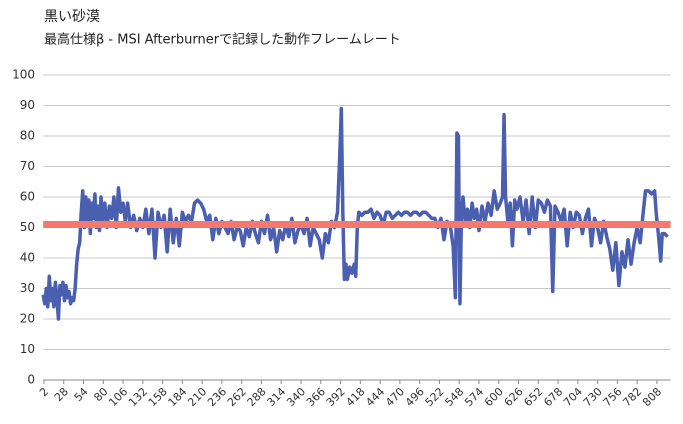  What do you see at coordinates (356, 397) in the screenshot?
I see `x-tick-label: 418` at bounding box center [356, 397].